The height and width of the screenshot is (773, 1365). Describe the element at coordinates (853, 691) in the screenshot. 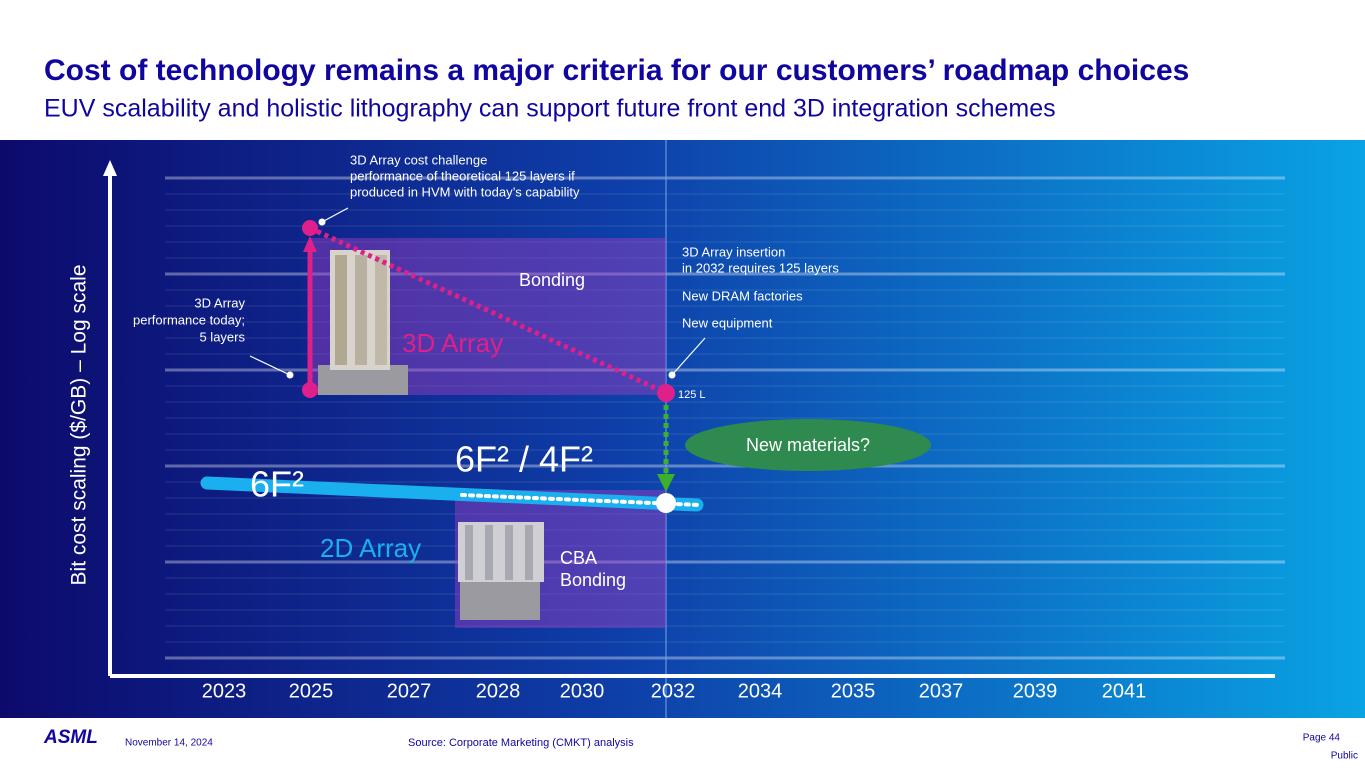

I see `x-label: 2035` at that location.